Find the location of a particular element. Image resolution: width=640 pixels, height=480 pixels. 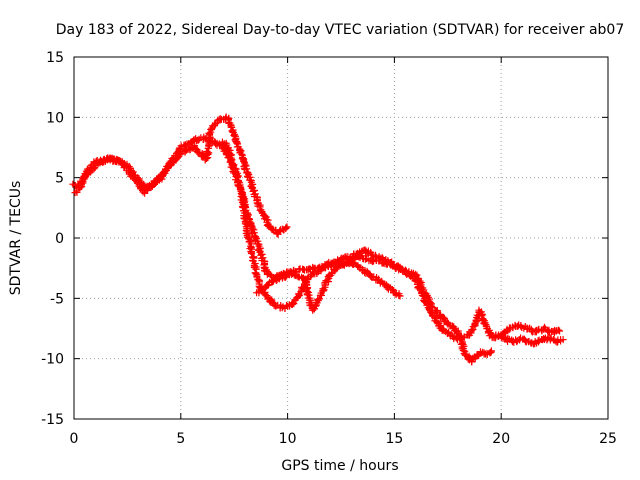

x-axis-label: GPS time / hours is located at coordinates (339, 466).